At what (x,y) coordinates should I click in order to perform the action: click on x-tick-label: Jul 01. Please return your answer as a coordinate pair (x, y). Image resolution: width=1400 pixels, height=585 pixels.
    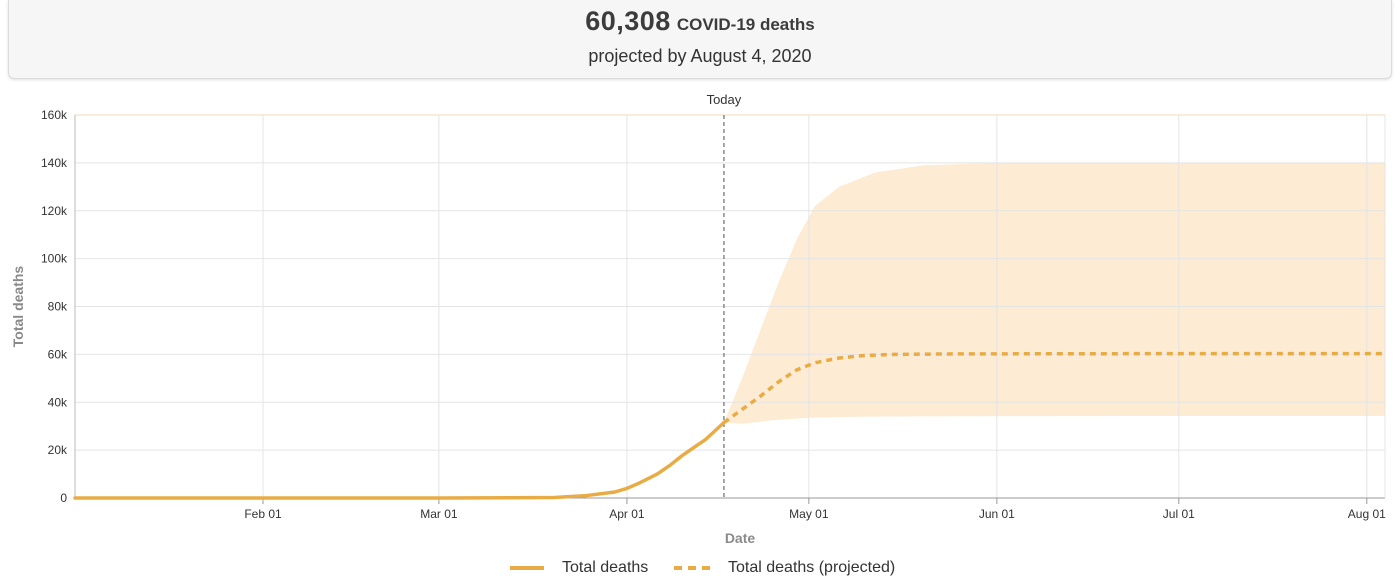
    Looking at the image, I should click on (1179, 514).